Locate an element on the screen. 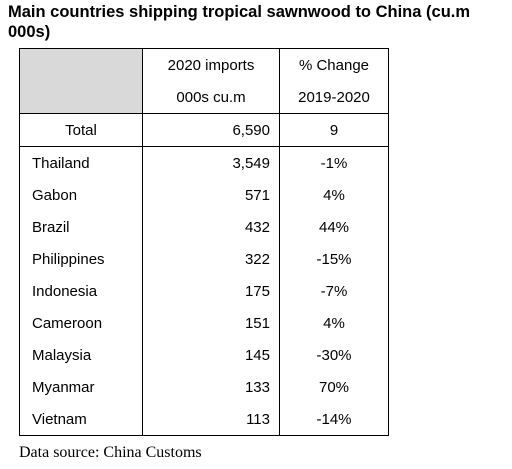 This screenshot has height=469, width=512. table-row: Indonesia 175 -7% is located at coordinates (204, 291).